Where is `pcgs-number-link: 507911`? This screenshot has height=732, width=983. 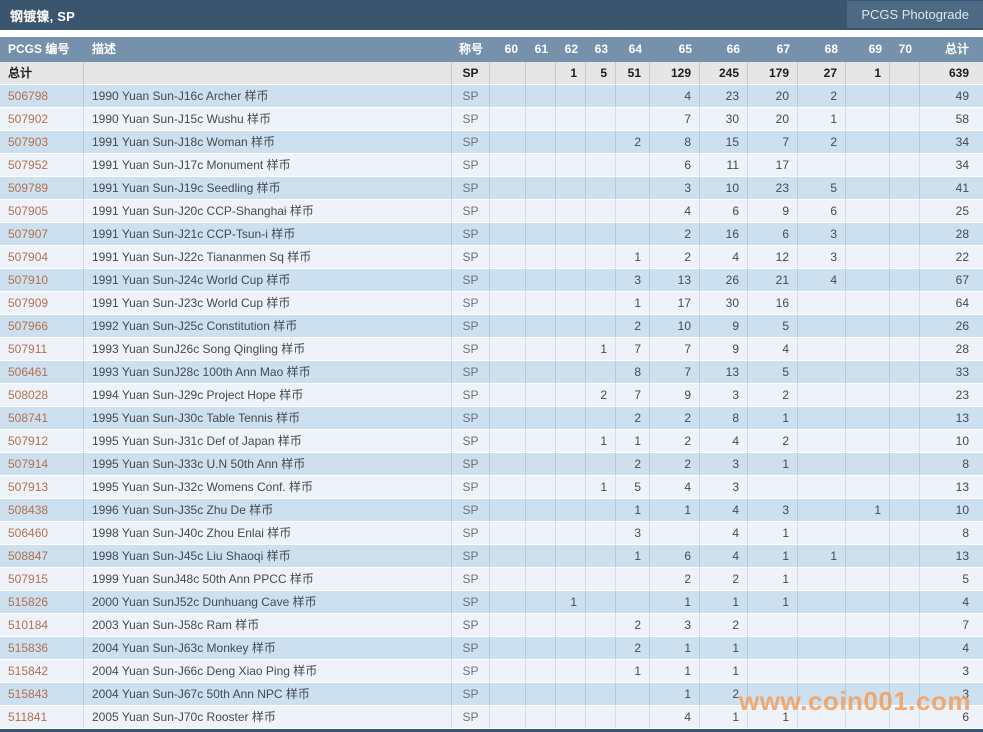 pcgs-number-link: 507911 is located at coordinates (42, 349).